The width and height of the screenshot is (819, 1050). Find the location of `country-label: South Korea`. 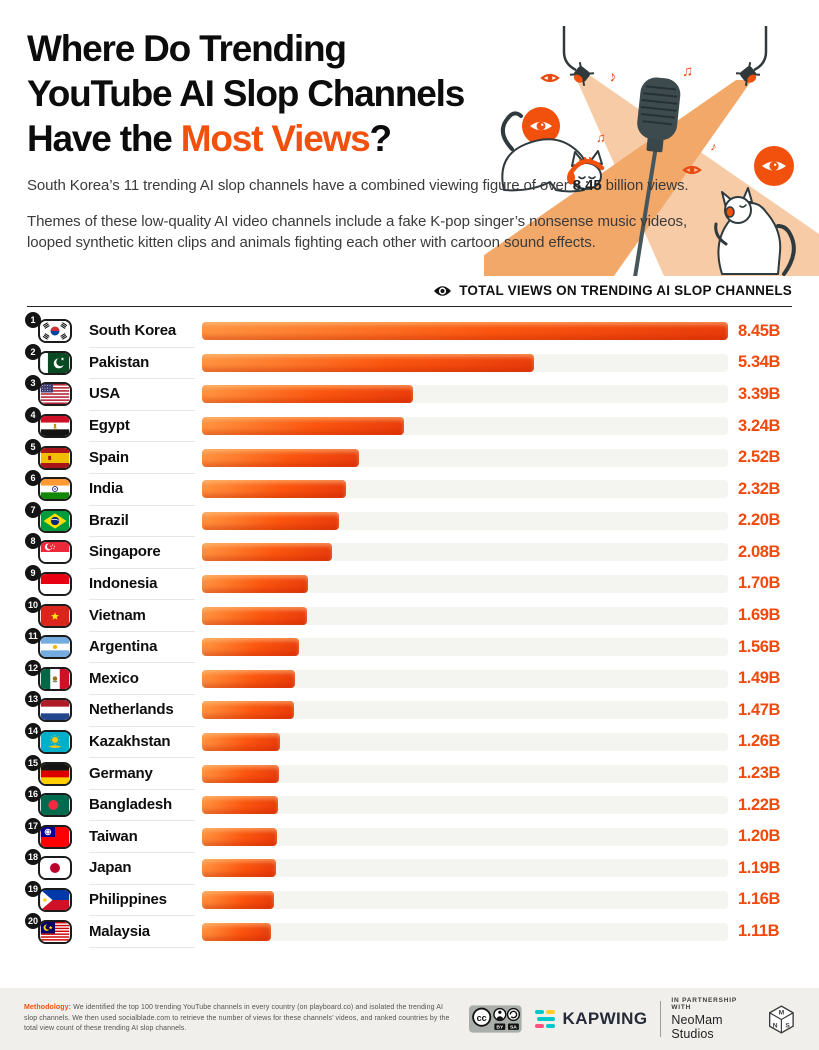

country-label: South Korea is located at coordinates (142, 331).